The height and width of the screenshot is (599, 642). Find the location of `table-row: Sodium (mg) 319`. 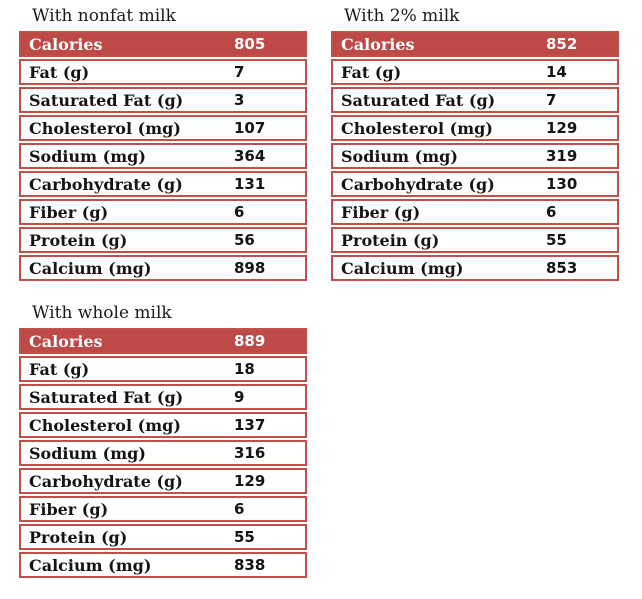

table-row: Sodium (mg) 319 is located at coordinates (475, 156).